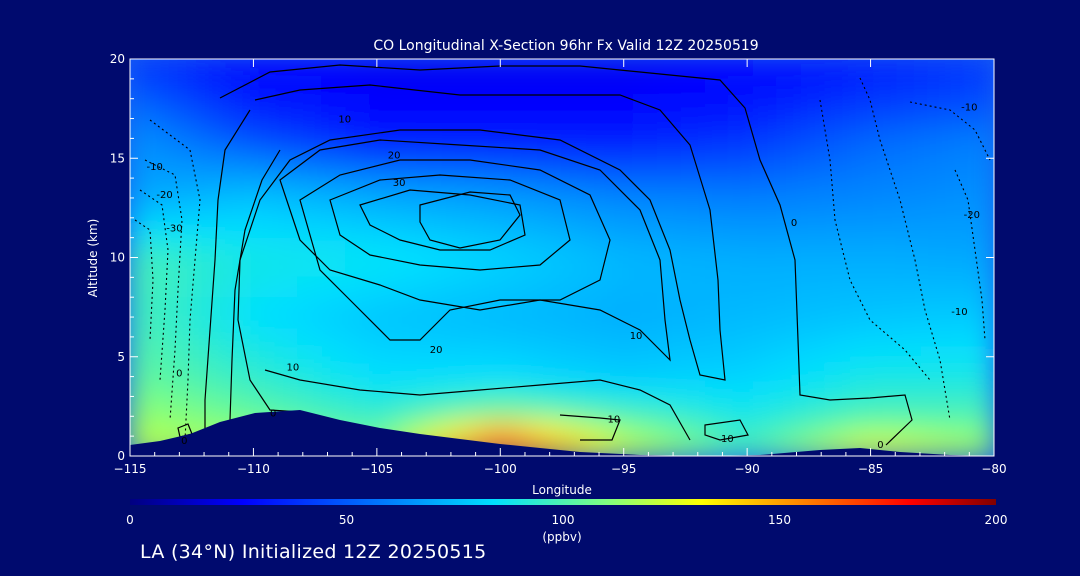 The height and width of the screenshot is (576, 1080). What do you see at coordinates (563, 502) in the screenshot?
I see `colorbar-gradient` at bounding box center [563, 502].